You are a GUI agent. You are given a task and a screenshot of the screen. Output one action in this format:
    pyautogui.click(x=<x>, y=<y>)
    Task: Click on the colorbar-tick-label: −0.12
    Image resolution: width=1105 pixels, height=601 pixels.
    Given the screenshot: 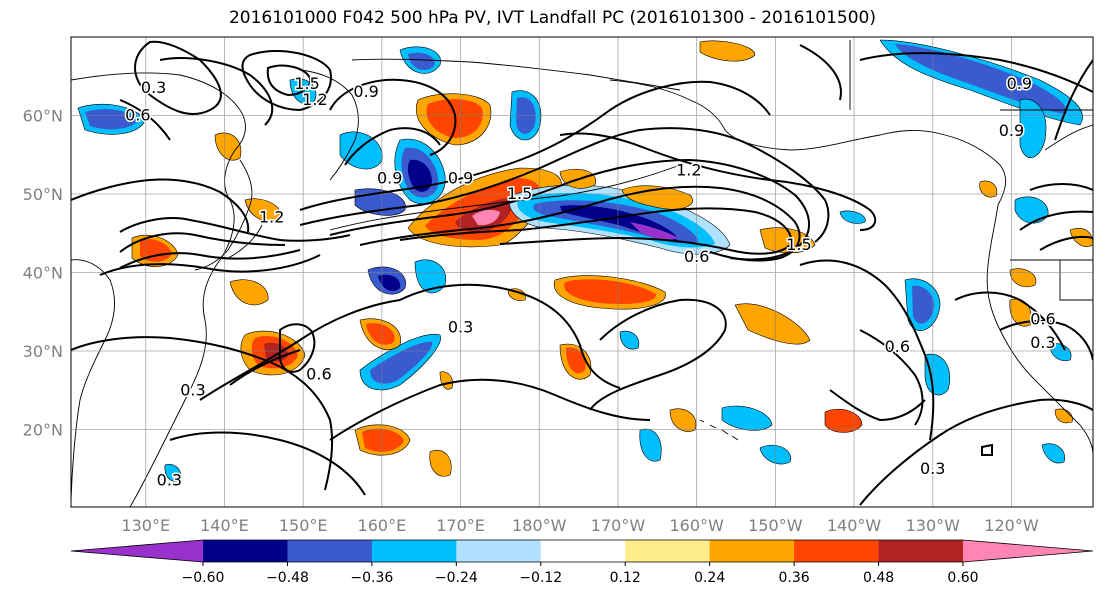 What is the action you would take?
    pyautogui.click(x=540, y=578)
    